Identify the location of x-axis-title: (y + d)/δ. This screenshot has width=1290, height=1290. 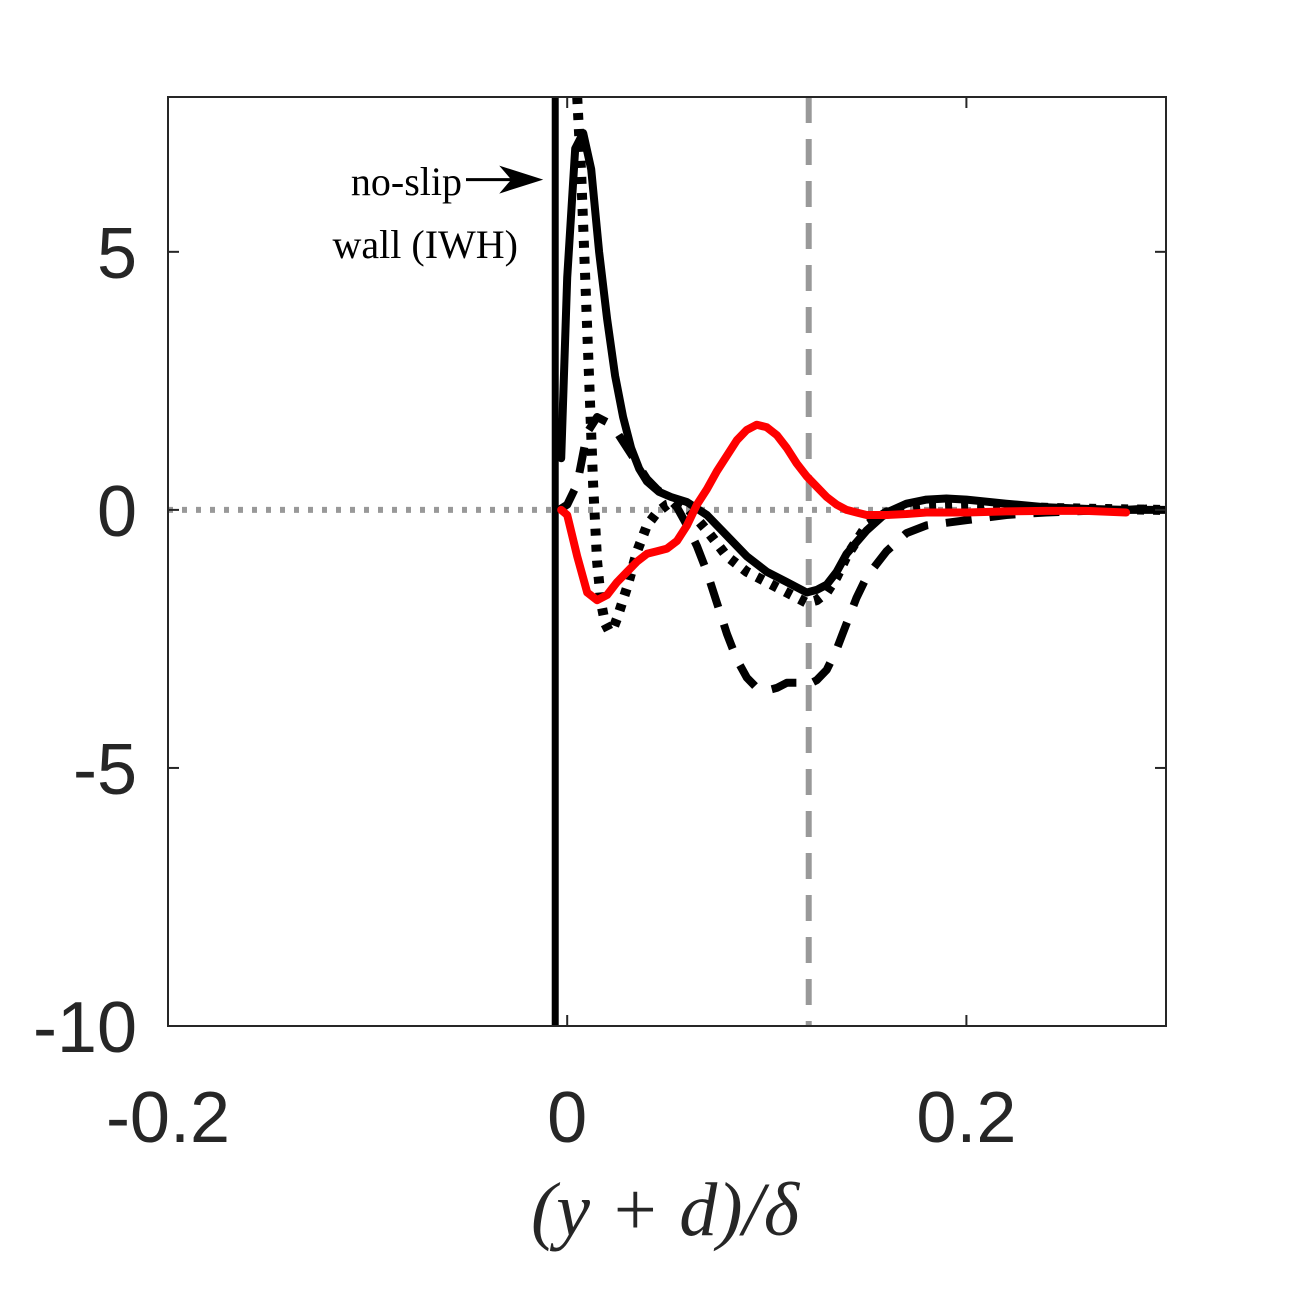
(666, 1210).